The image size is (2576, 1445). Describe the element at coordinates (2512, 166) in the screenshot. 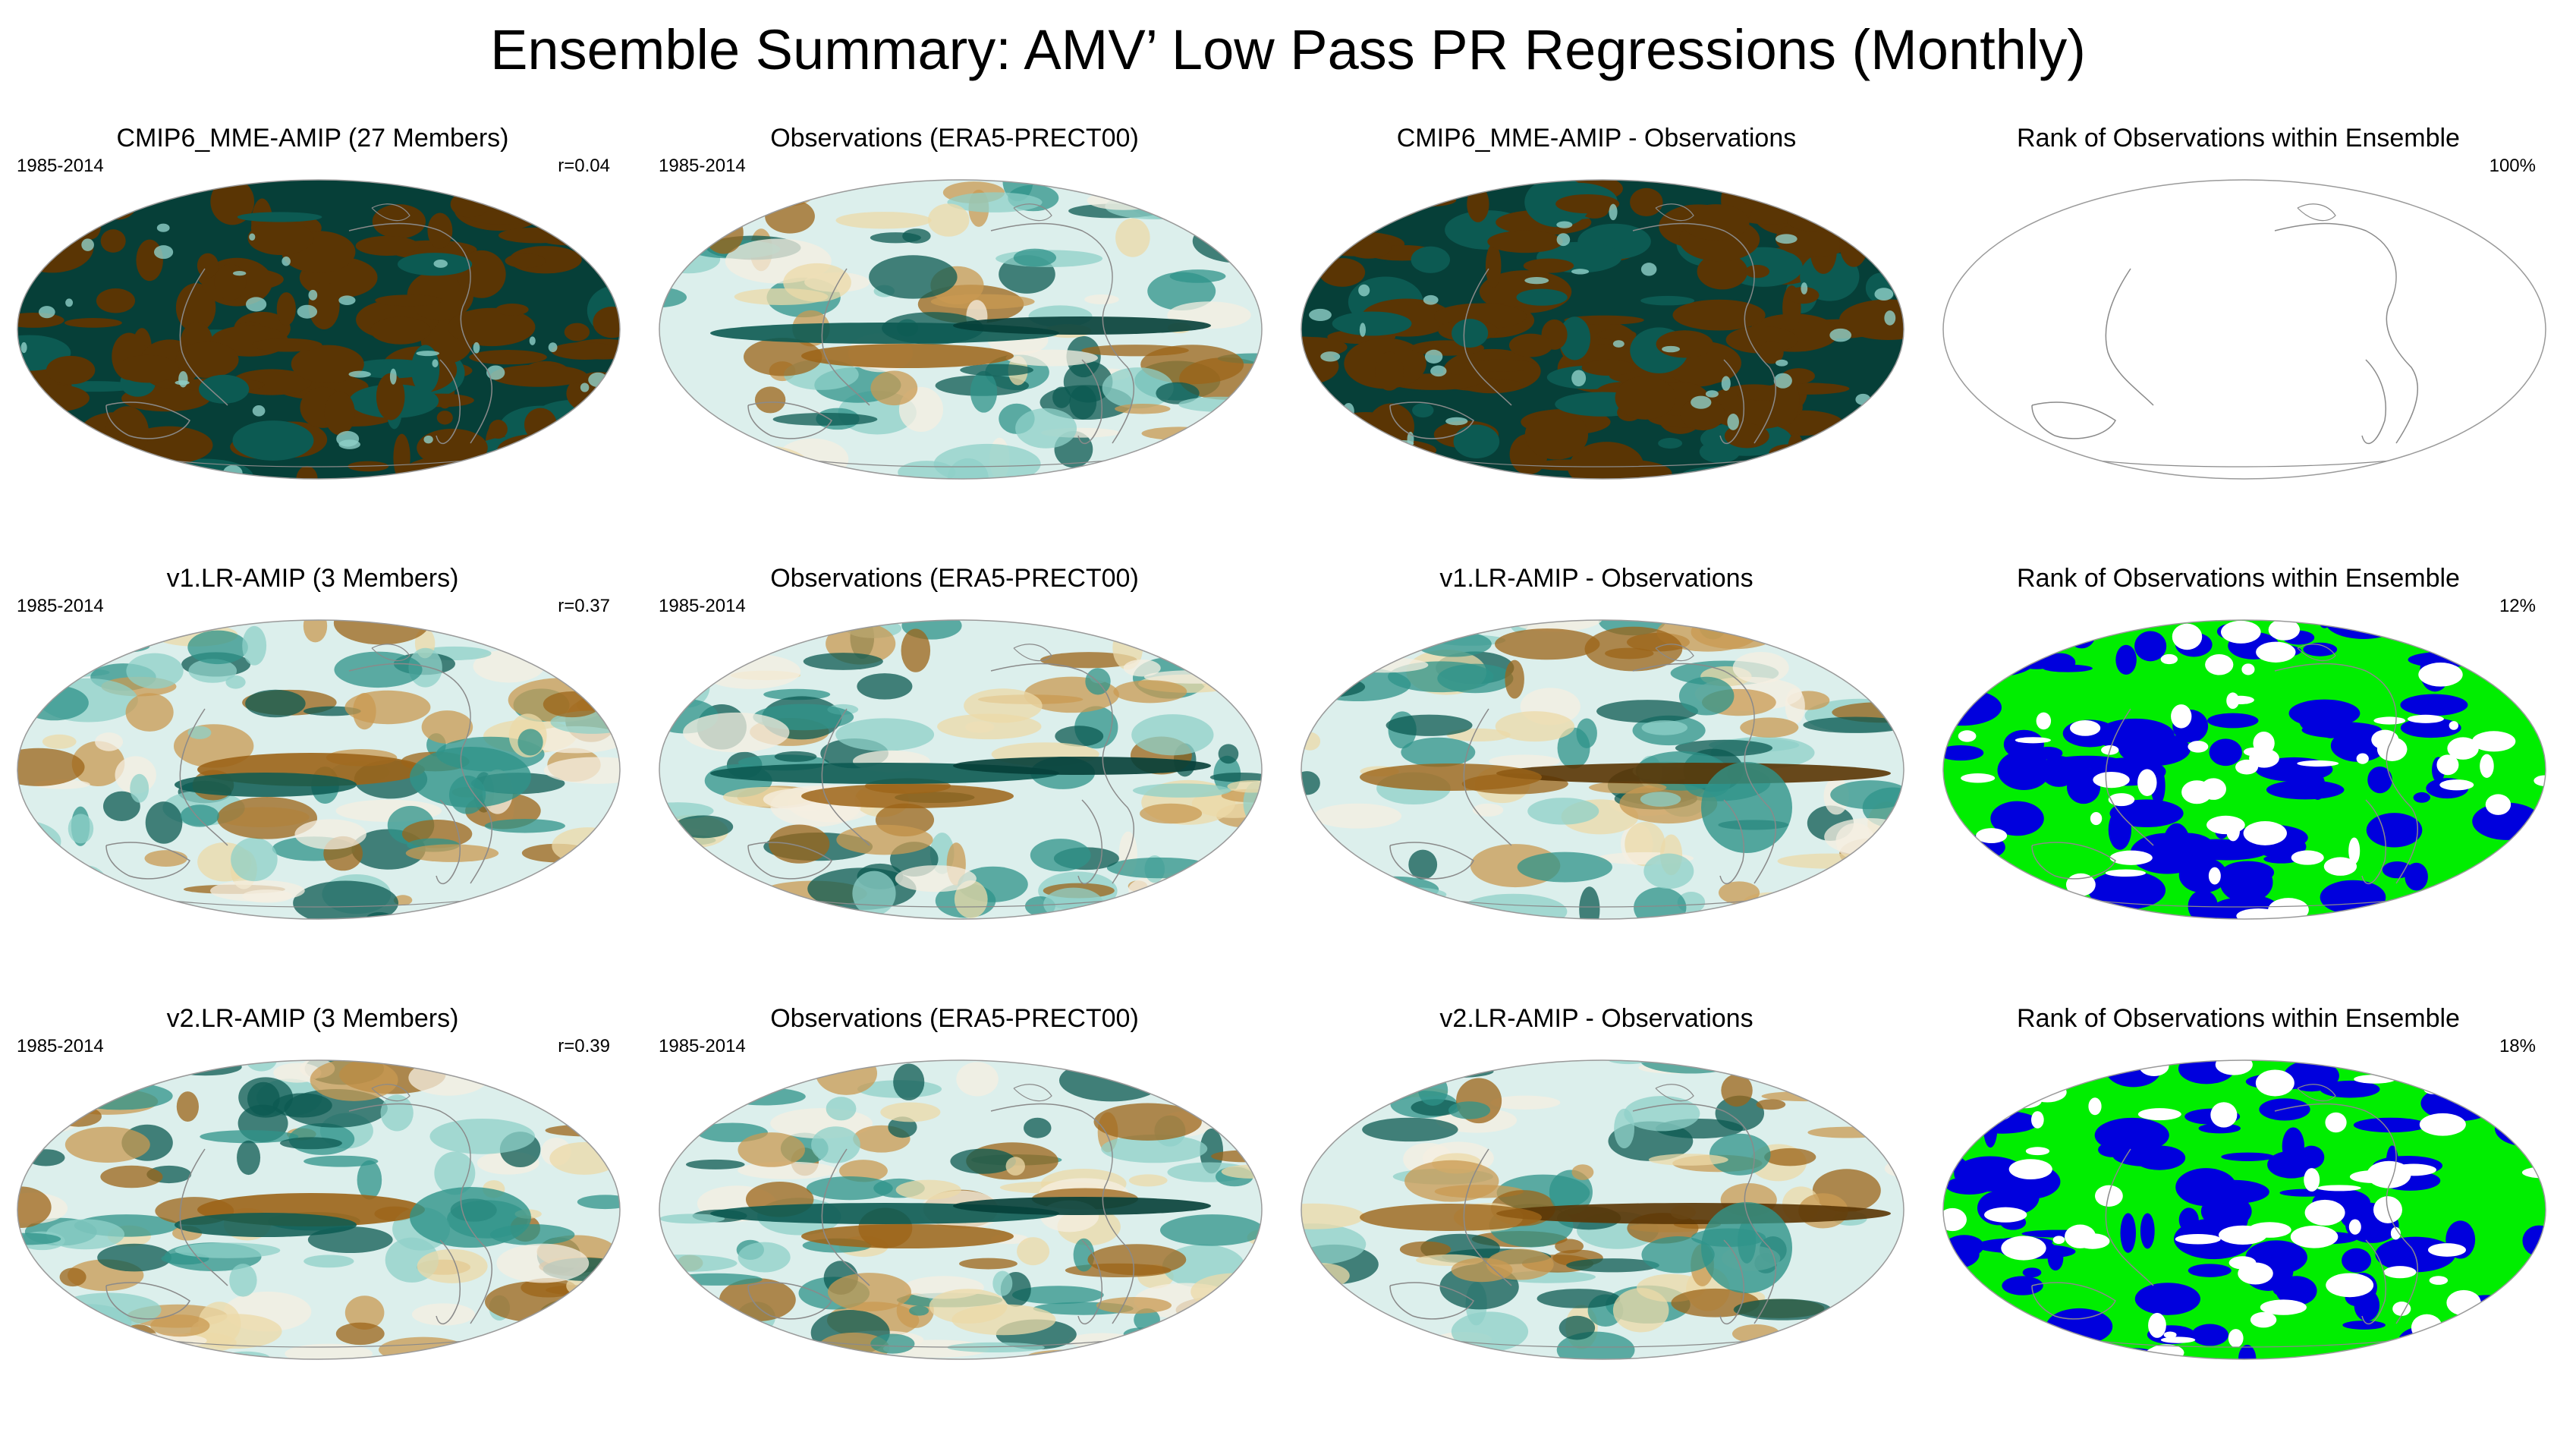

I see `rank-percent-label: 100%` at that location.